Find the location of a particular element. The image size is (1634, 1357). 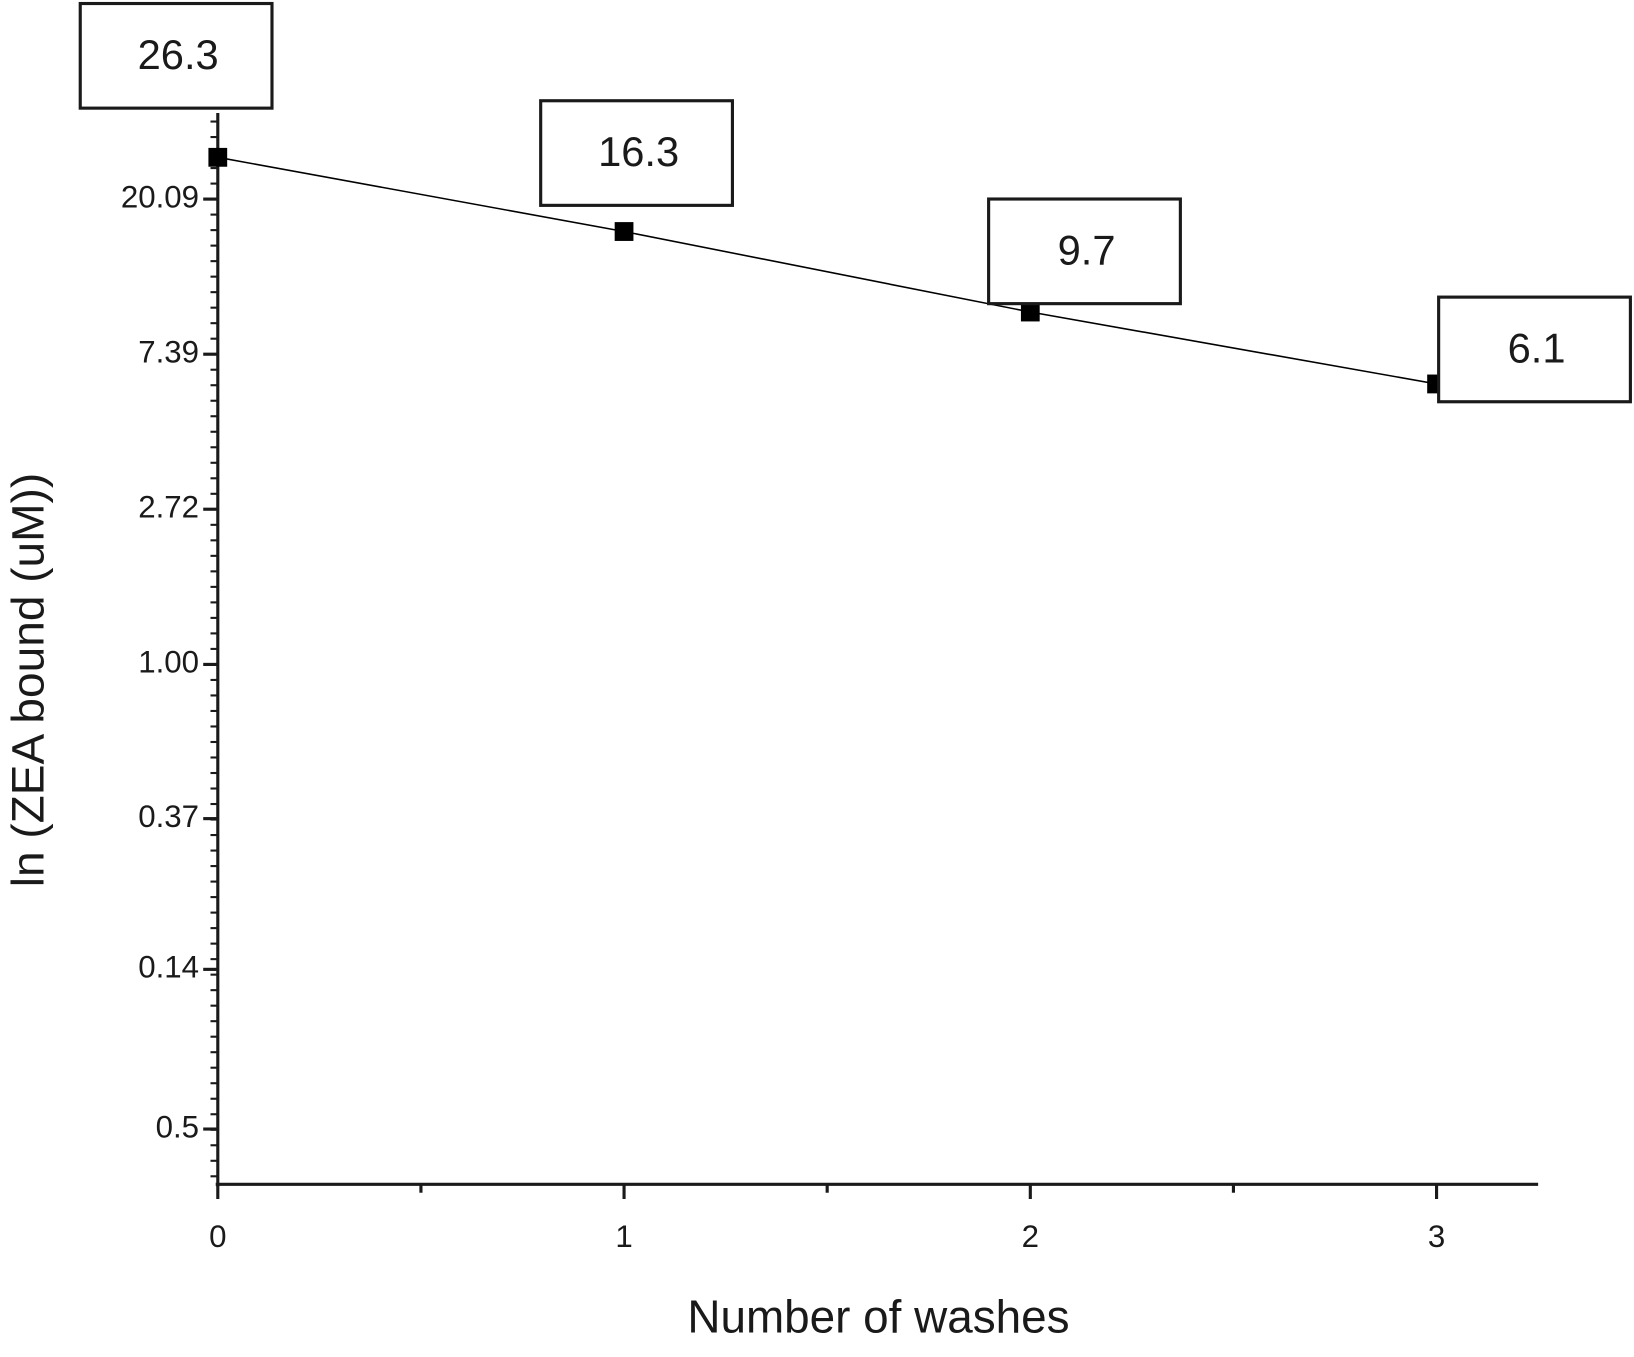

data-label: 6.1 is located at coordinates (1537, 348).